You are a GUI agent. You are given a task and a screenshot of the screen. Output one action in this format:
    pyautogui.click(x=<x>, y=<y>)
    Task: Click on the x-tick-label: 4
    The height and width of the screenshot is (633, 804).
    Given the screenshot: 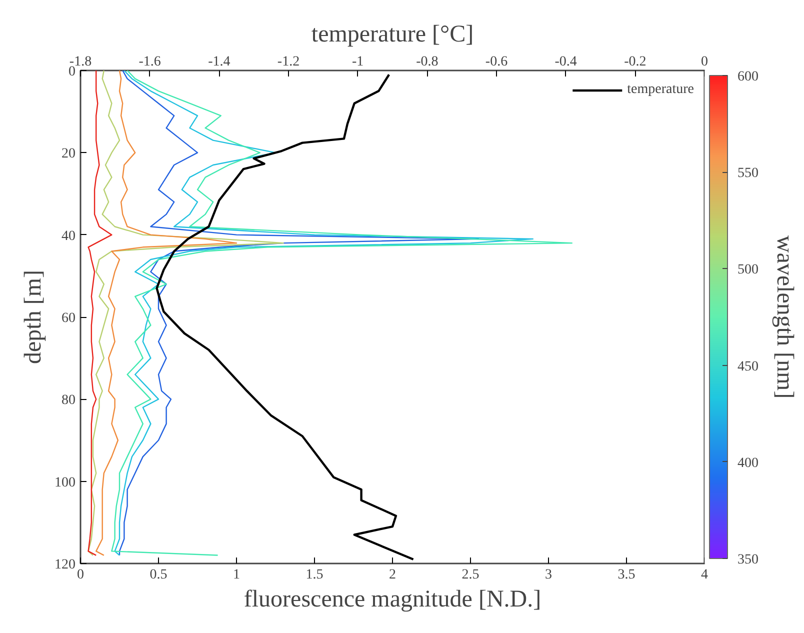 What is the action you would take?
    pyautogui.click(x=704, y=575)
    